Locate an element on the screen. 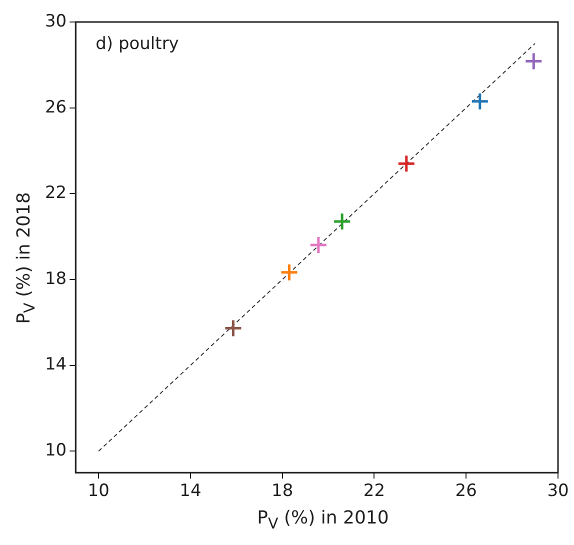 Image resolution: width=574 pixels, height=545 pixels. annotation: d) poultry is located at coordinates (137, 44).